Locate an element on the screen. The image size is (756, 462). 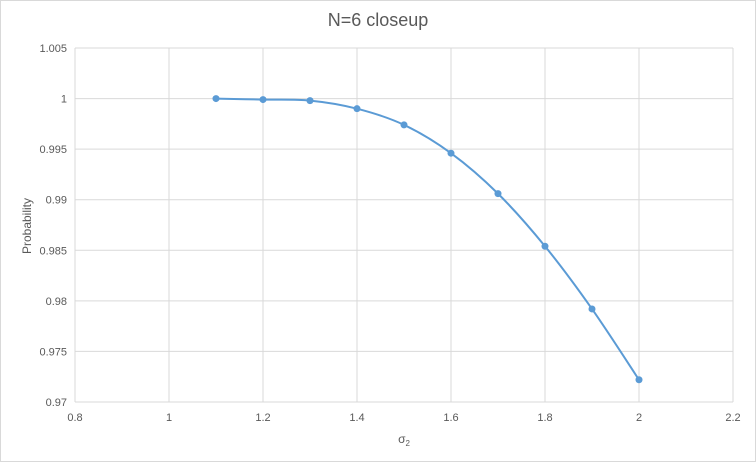
x-tick-label: 1.4 is located at coordinates (356, 418).